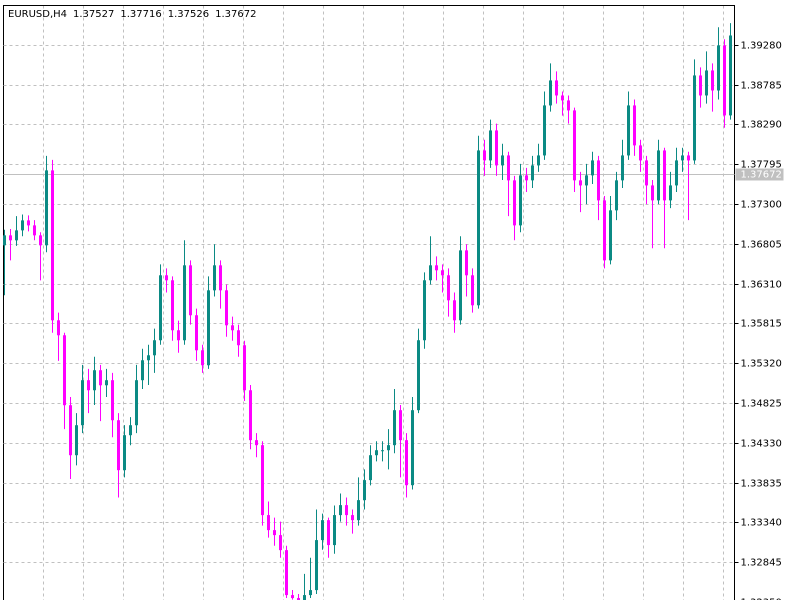 This screenshot has height=600, width=800. I want to click on y-tick-label: 1.37795, so click(761, 165).